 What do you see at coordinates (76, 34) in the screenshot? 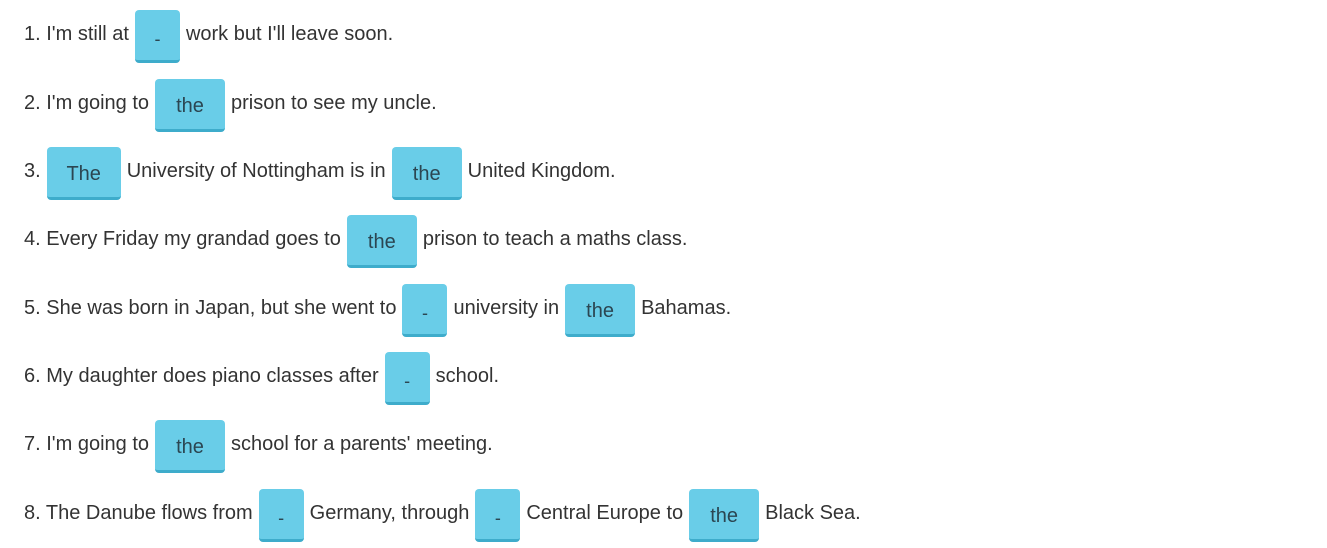
I see `sentence-text: 1. I'm still at` at bounding box center [76, 34].